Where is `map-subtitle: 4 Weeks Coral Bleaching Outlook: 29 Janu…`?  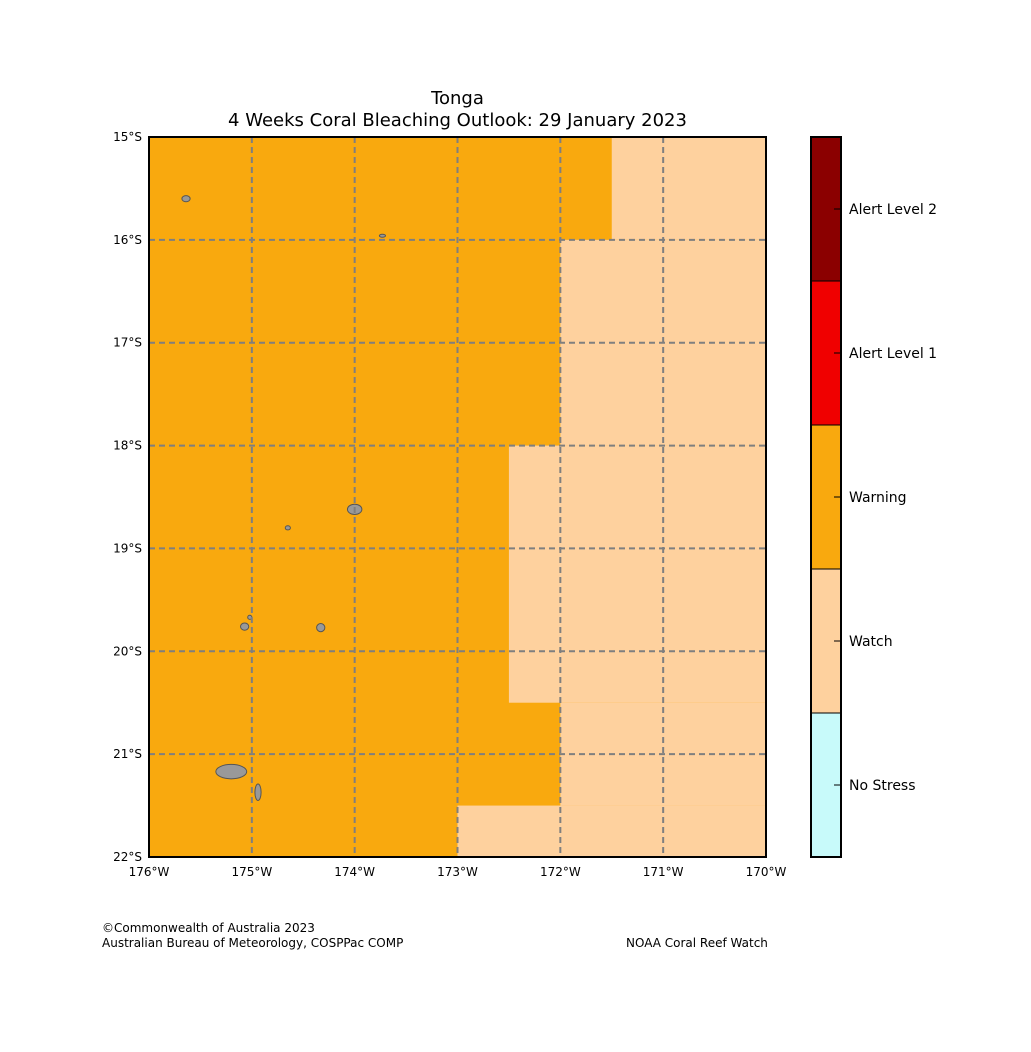
map-subtitle: 4 Weeks Coral Bleaching Outlook: 29 Janu… is located at coordinates (457, 120).